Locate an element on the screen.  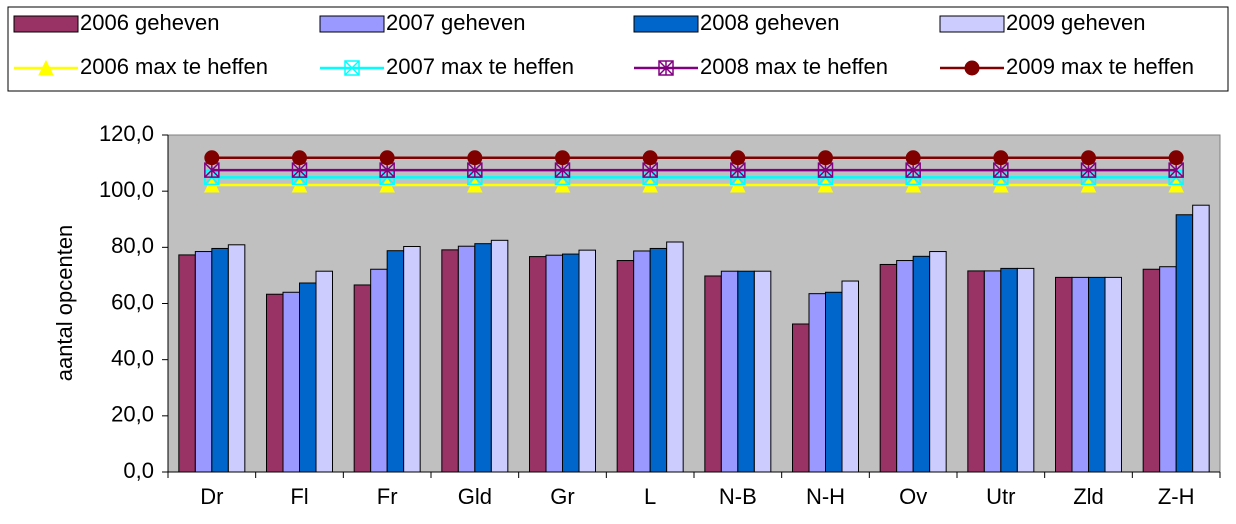
x-tick-label: Fr is located at coordinates (387, 496).